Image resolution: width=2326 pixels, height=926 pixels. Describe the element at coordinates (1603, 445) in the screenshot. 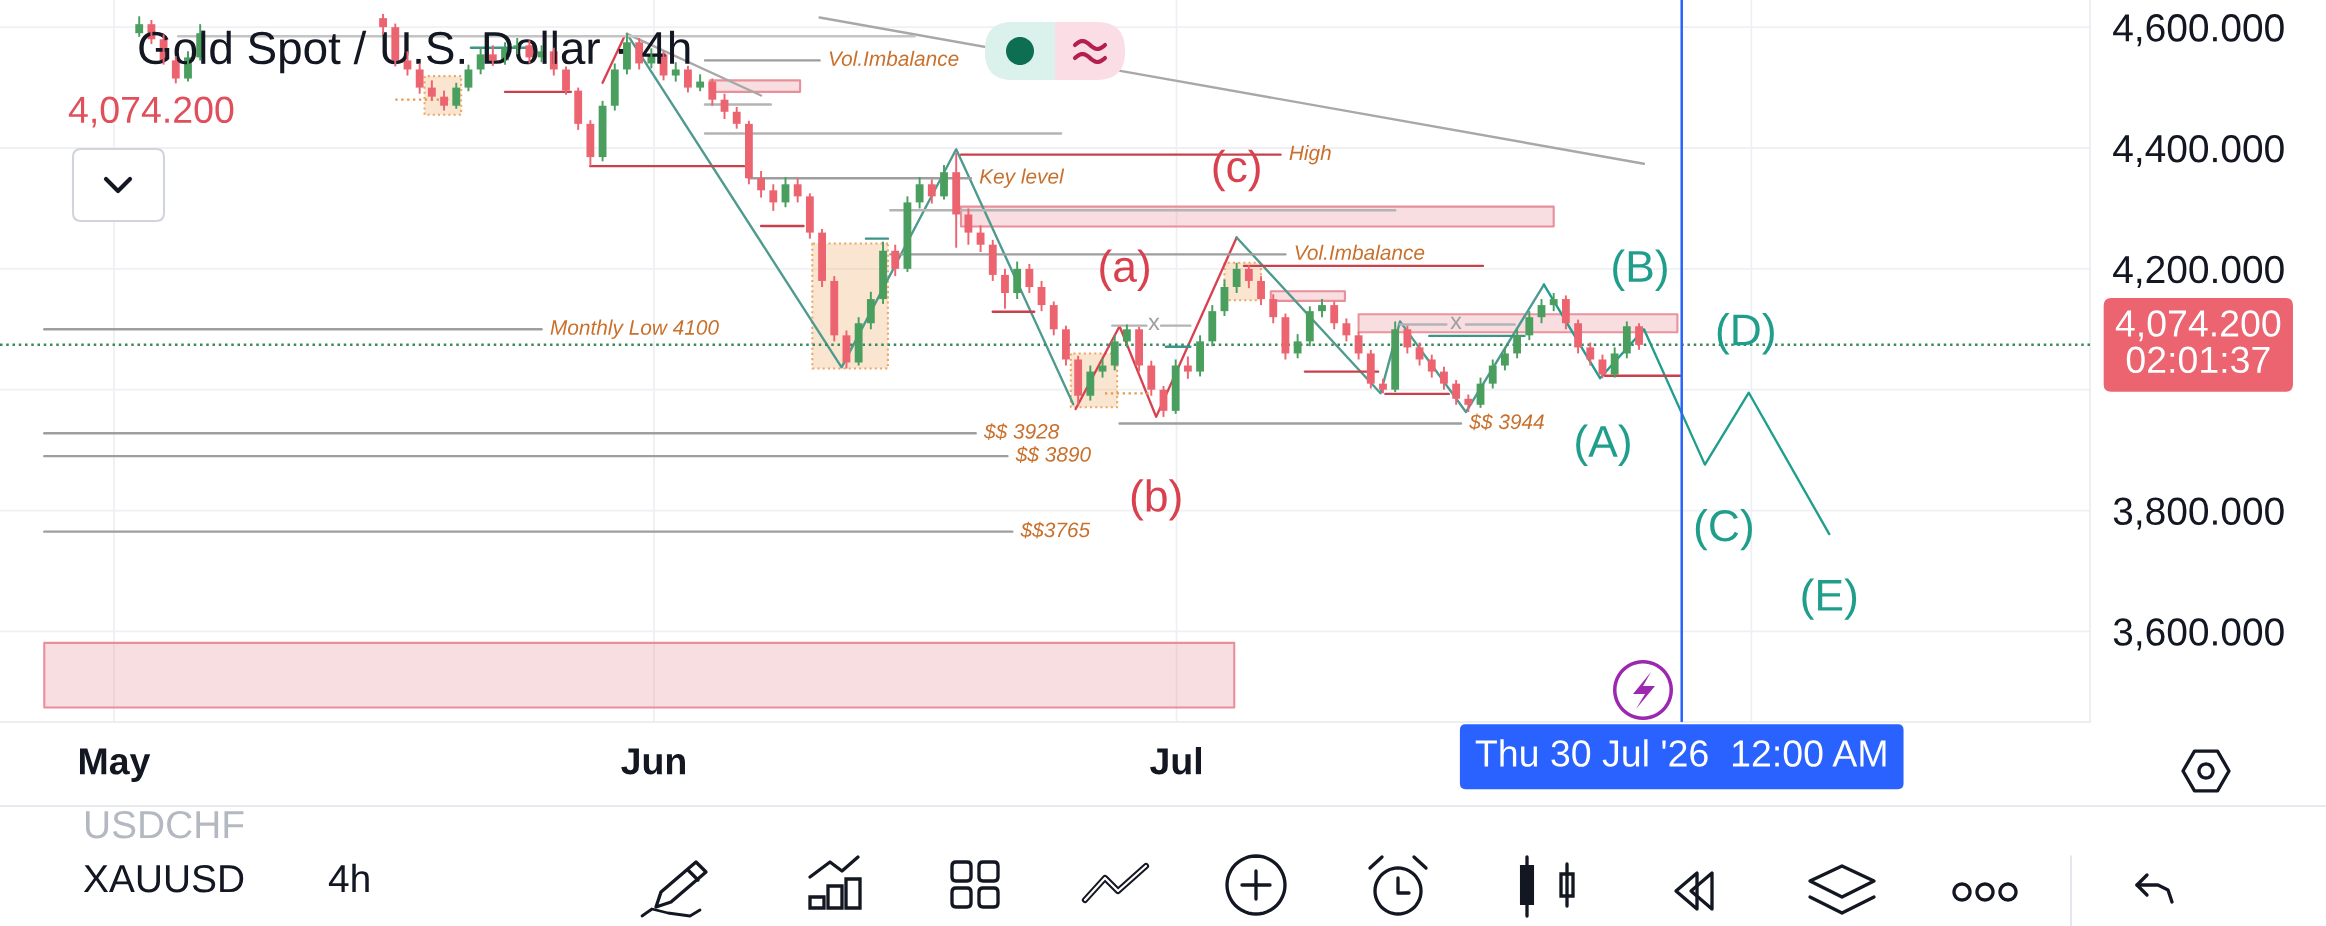

I see `annotation: (A)` at that location.